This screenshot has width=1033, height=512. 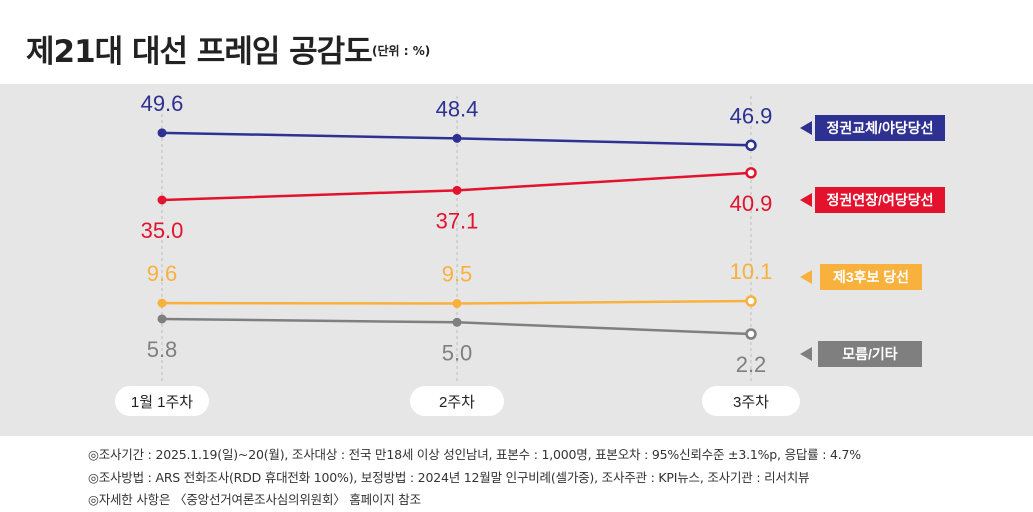 I want to click on x-tick-label-2: 2주차, so click(x=457, y=402).